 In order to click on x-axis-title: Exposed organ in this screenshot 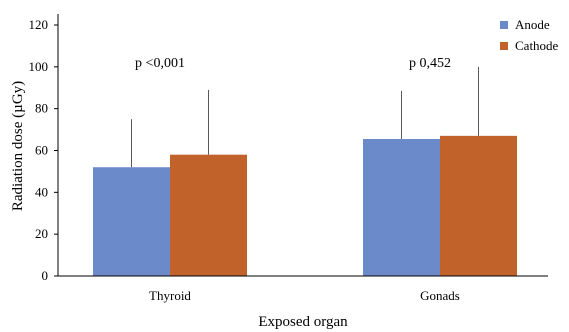, I will do `click(303, 322)`.